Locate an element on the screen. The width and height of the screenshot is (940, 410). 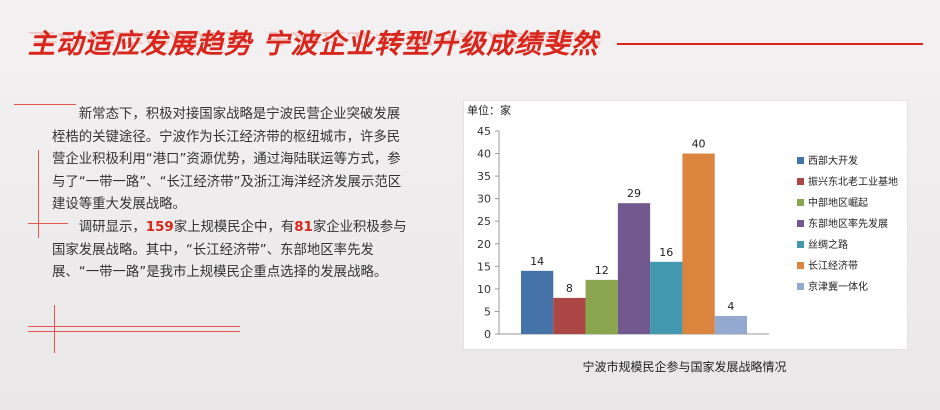
y-tick-label: 35 is located at coordinates (484, 176).